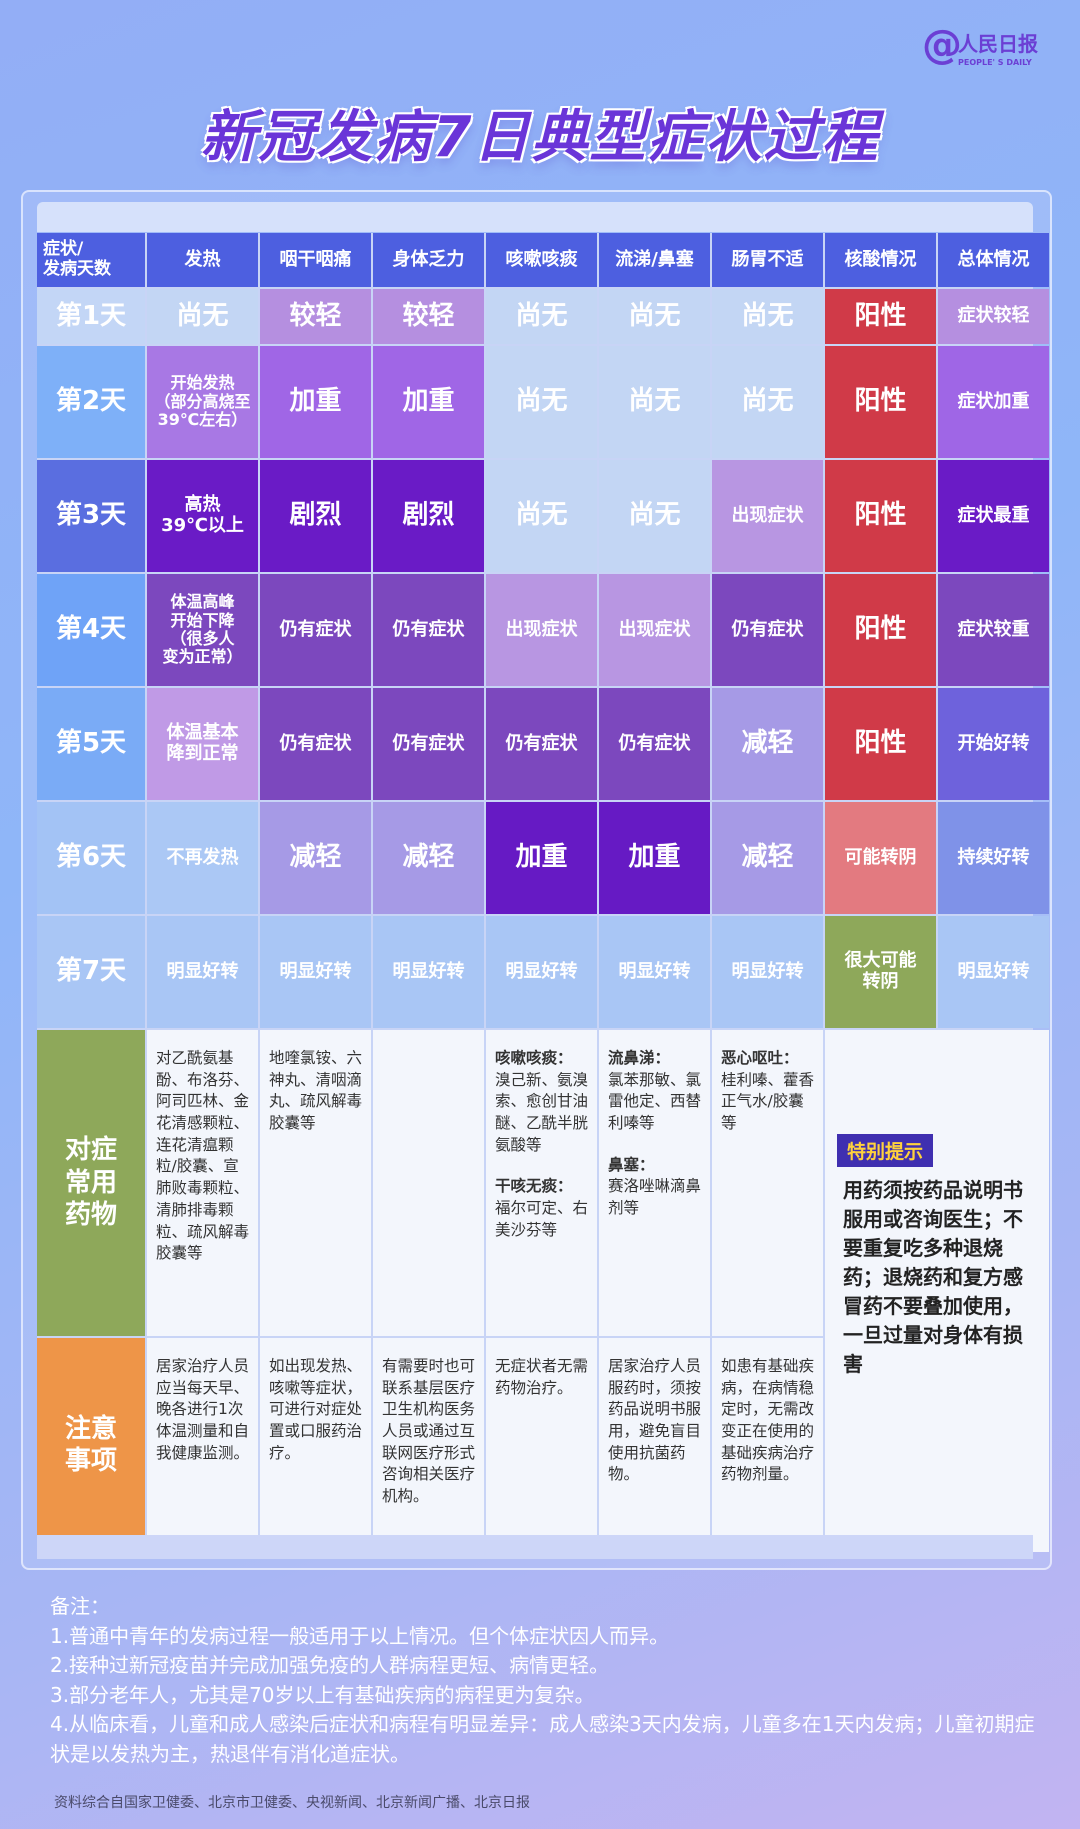 This screenshot has width=1080, height=1829. What do you see at coordinates (534, 1058) in the screenshot?
I see `drug-category: 咳嗽咳痰：` at bounding box center [534, 1058].